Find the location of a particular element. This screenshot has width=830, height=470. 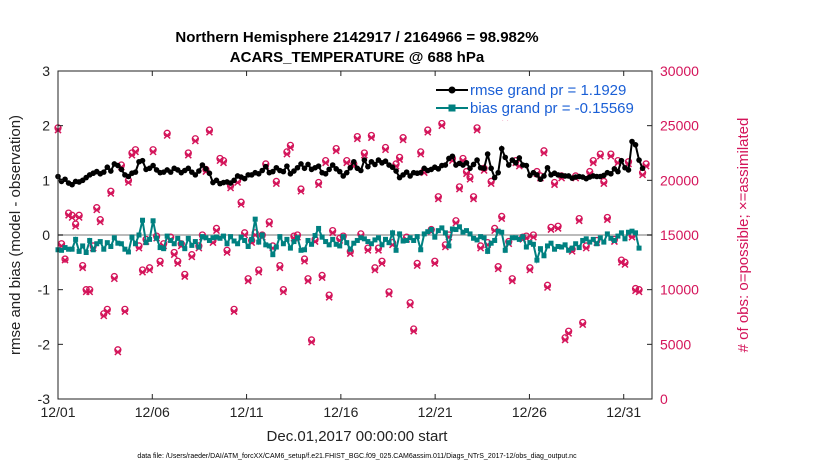

x-tick-label: 12/16 is located at coordinates (340, 412).